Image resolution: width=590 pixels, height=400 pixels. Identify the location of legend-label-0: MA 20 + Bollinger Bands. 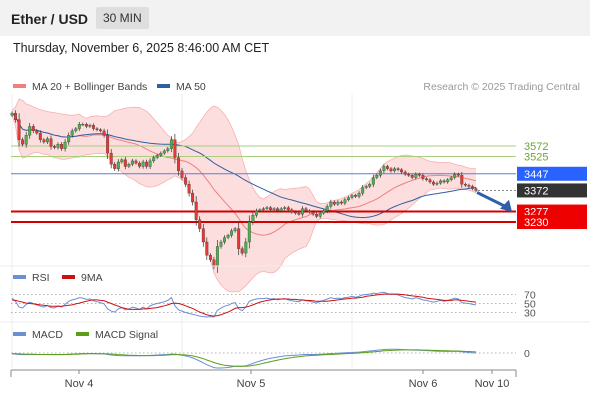
(89, 87).